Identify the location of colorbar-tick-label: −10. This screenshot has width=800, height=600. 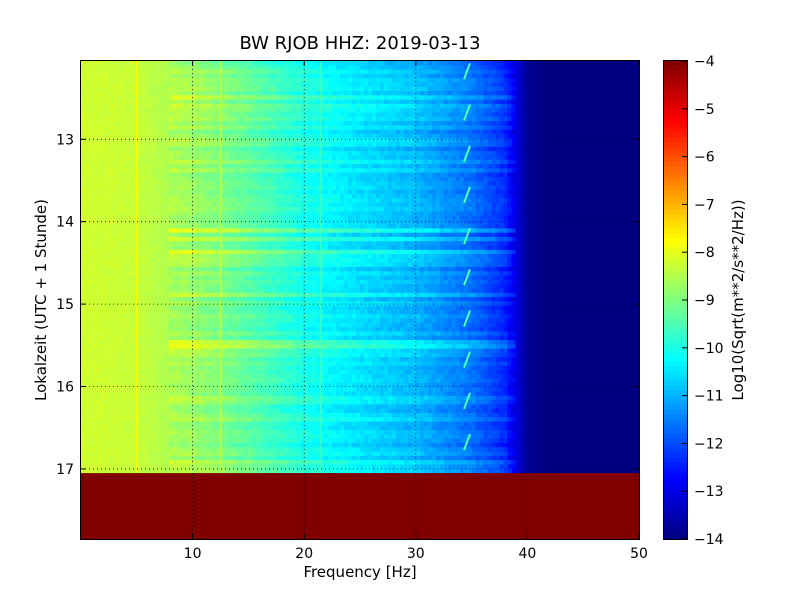
(709, 349).